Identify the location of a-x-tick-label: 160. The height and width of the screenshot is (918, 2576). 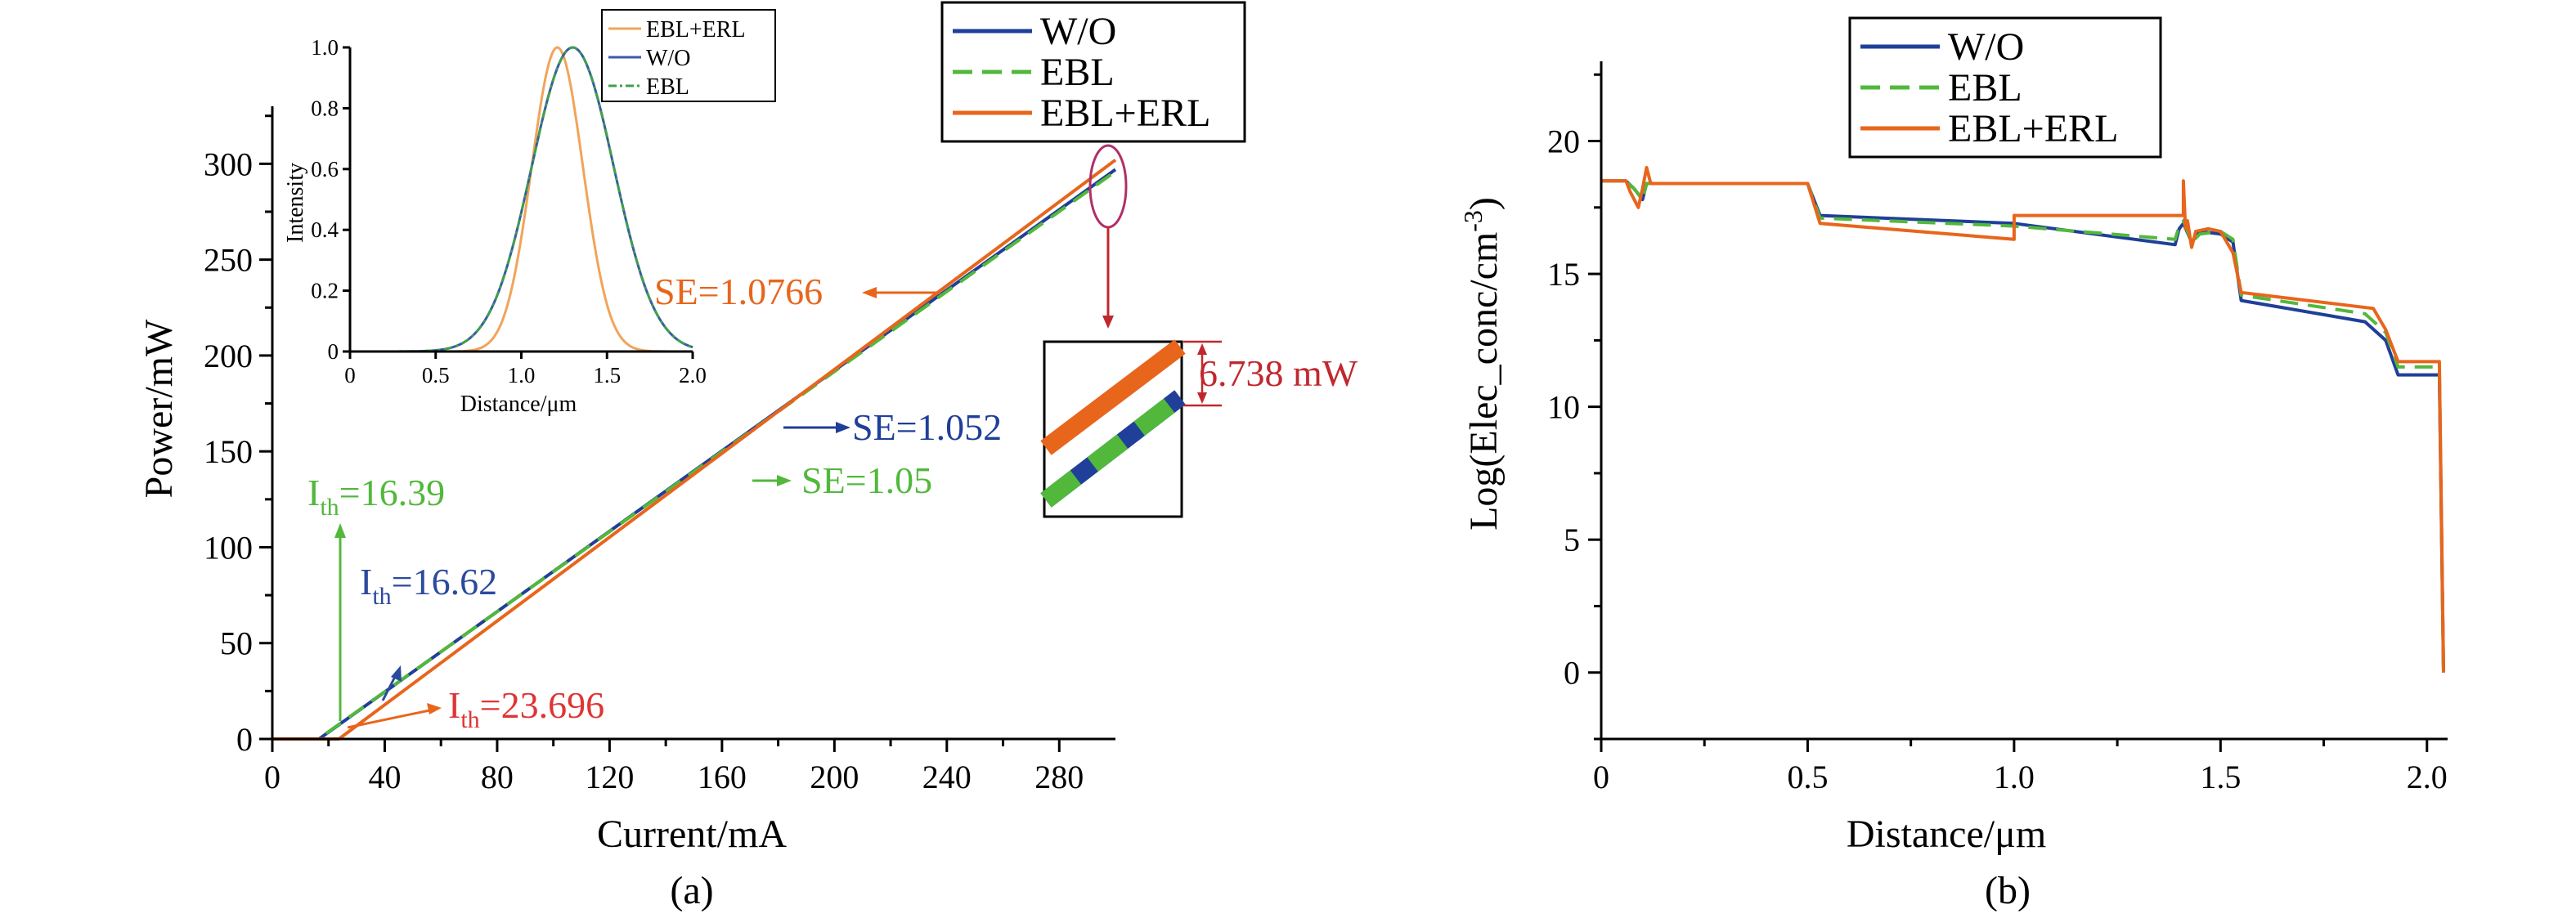
(723, 777).